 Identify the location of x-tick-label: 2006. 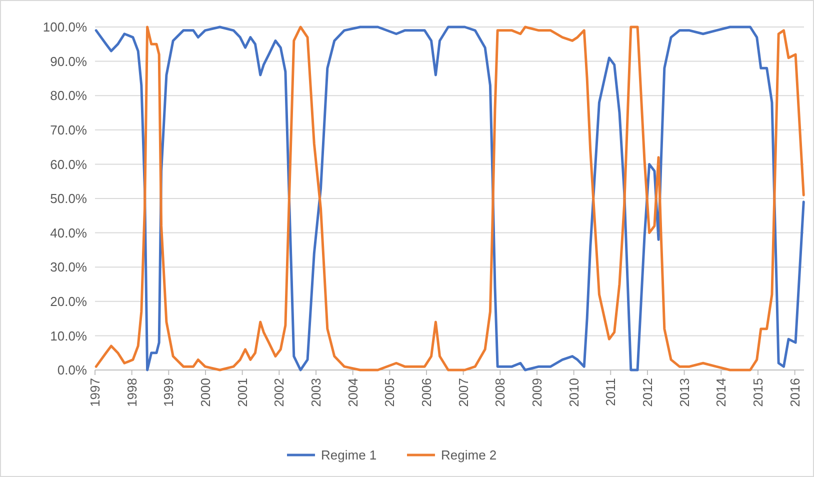
(426, 392).